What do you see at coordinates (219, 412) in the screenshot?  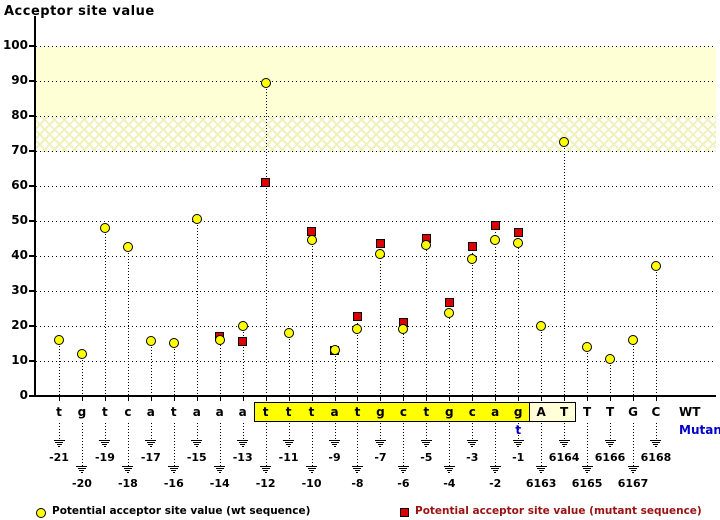 I see `seq-letter: a` at bounding box center [219, 412].